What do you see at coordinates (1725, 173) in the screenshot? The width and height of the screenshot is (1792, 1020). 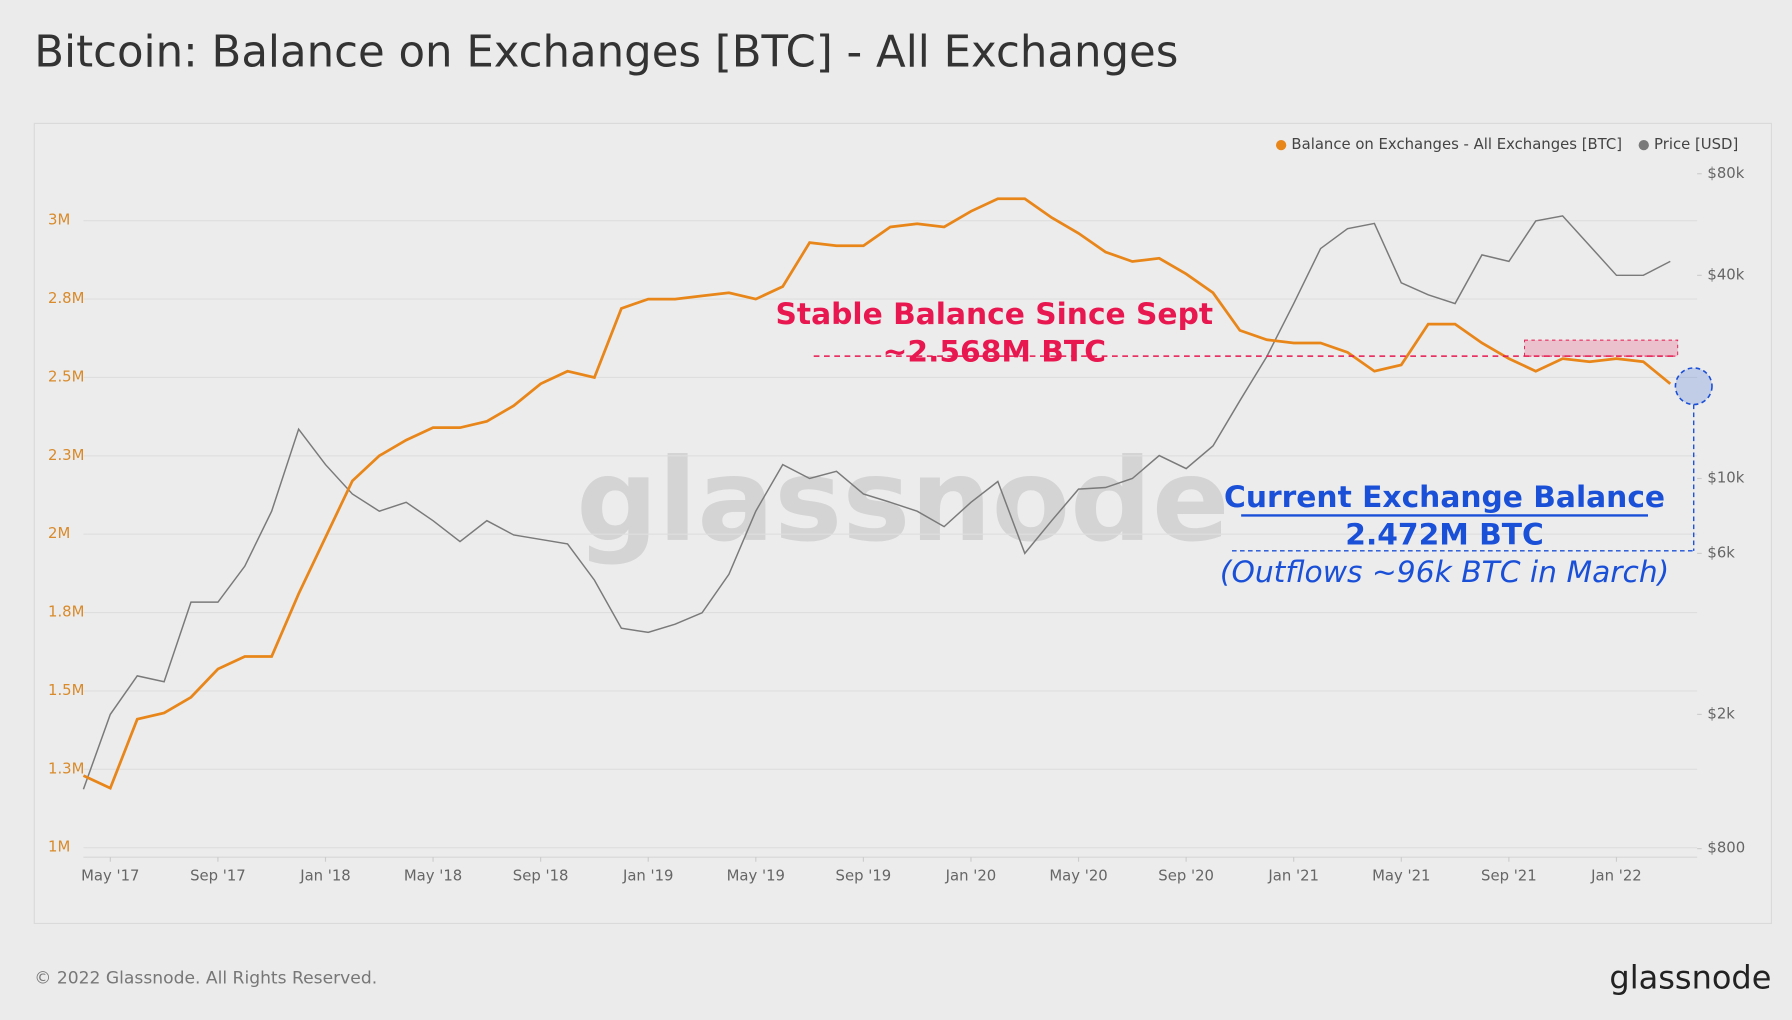 I see `y2-tick-label: $80k` at bounding box center [1725, 173].